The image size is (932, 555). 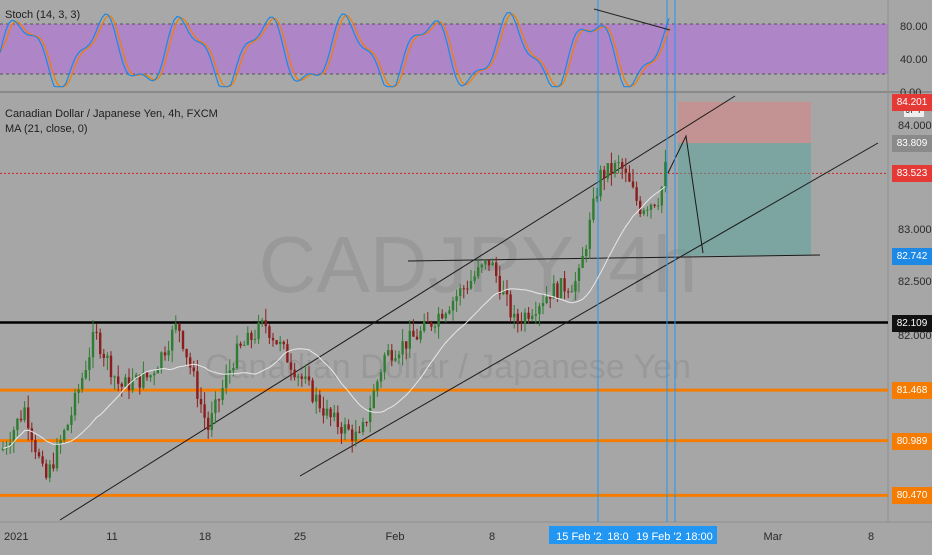 What do you see at coordinates (582, 535) in the screenshot?
I see `time-axis-highlight` at bounding box center [582, 535].